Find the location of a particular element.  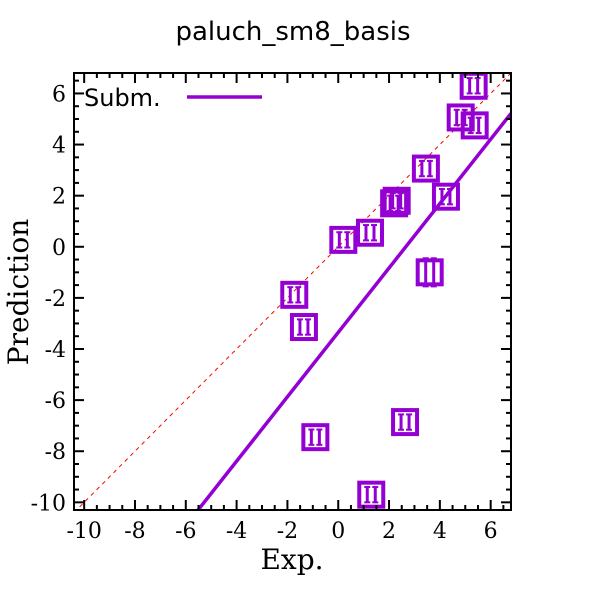

y-tick-label: -6 is located at coordinates (55, 401).